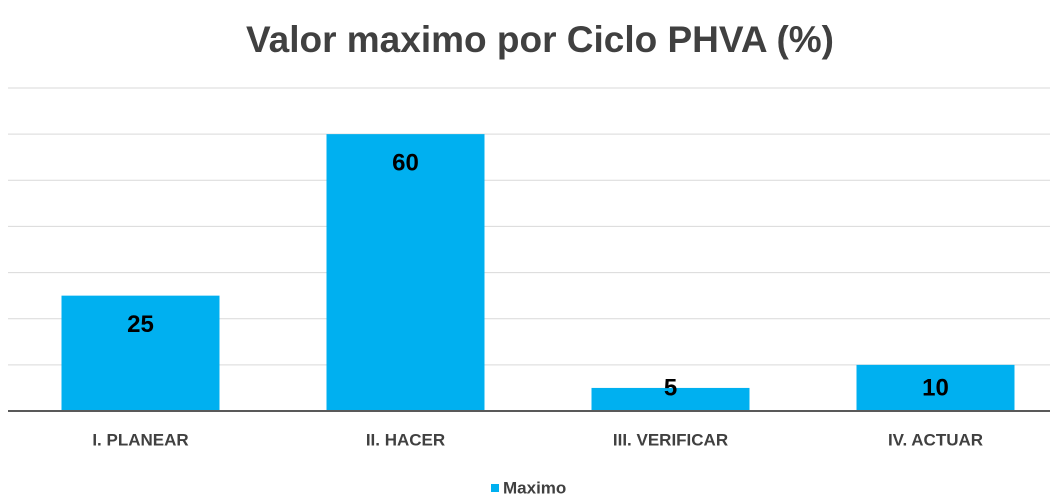  Describe the element at coordinates (534, 487) in the screenshot. I see `legend-label: Maximo` at that location.